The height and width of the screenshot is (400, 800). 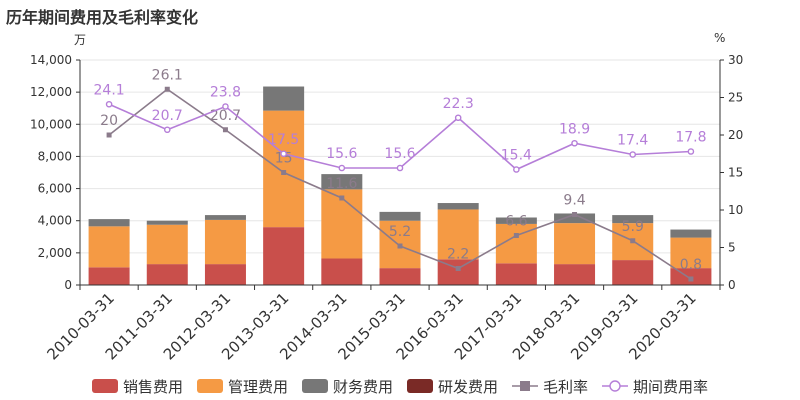 I want to click on data-label: 17.4, so click(x=632, y=141).